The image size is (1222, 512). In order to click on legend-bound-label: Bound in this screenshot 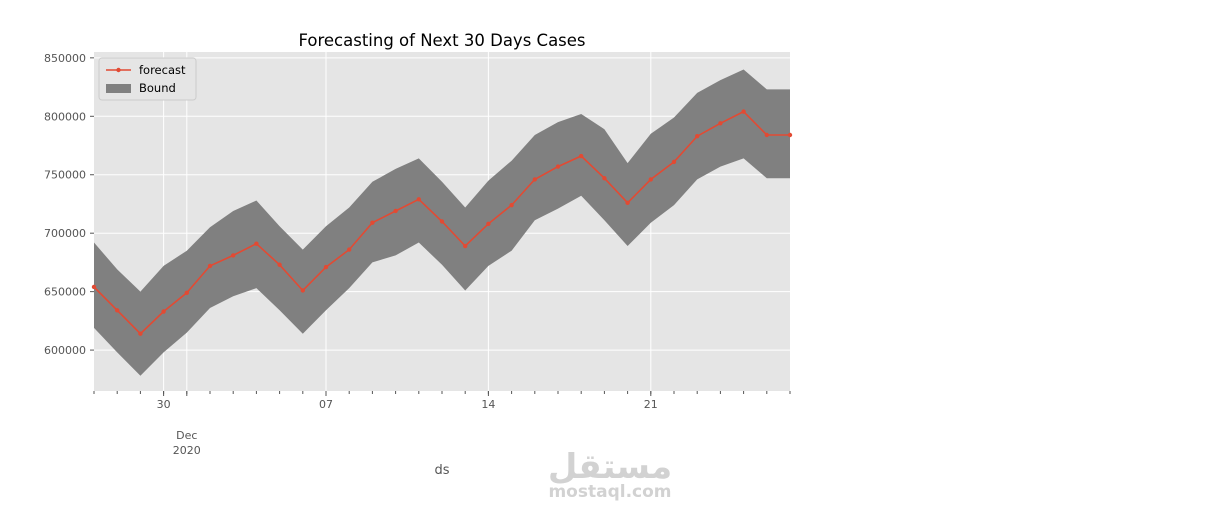, I will do `click(157, 88)`.